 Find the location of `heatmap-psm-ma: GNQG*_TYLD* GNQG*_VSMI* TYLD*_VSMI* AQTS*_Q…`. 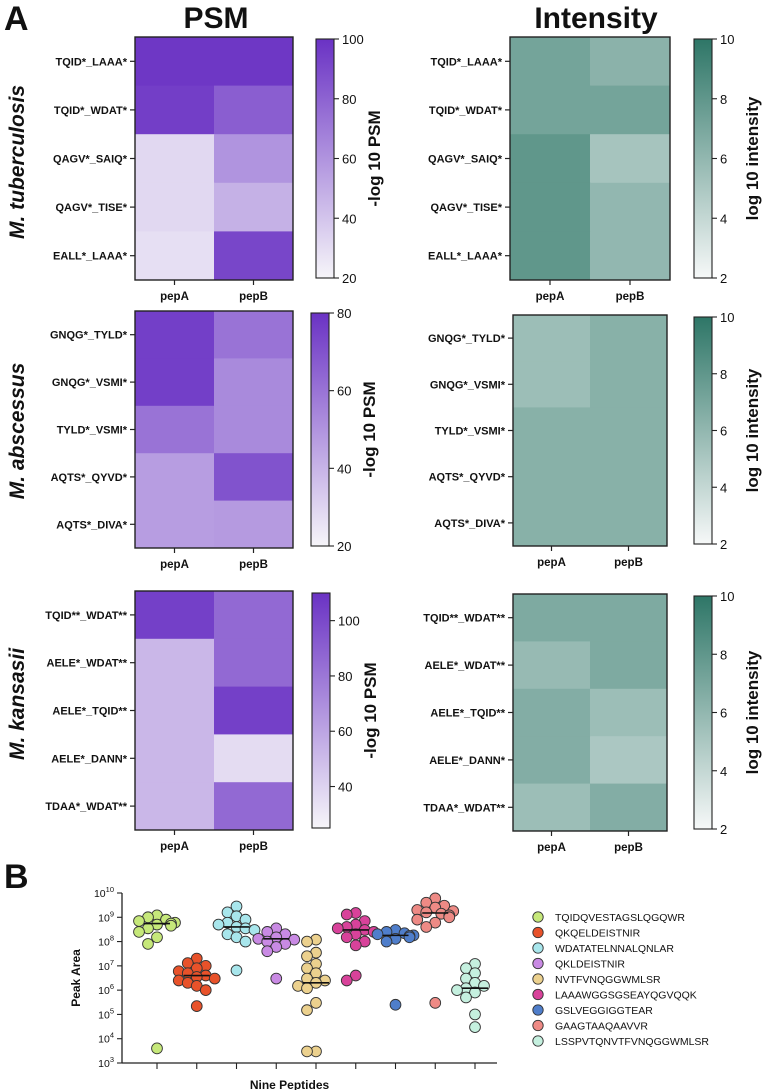

heatmap-psm-ma: GNQG*_TYLD* GNQG*_VSMI* TYLD*_VSMI* AQTS*_Q… is located at coordinates (214, 438).